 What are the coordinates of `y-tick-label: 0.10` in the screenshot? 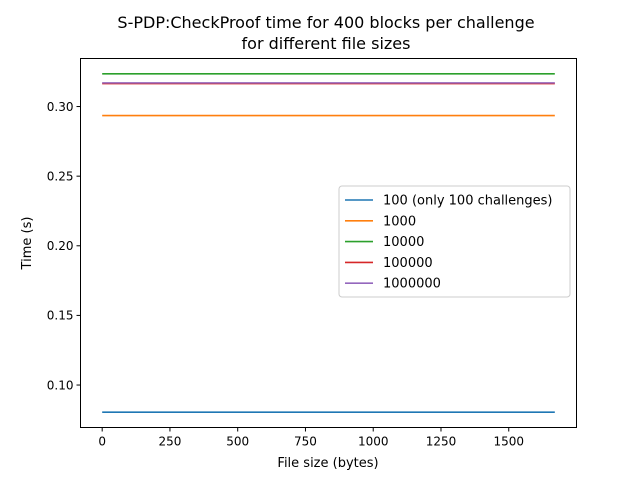 It's located at (60, 385).